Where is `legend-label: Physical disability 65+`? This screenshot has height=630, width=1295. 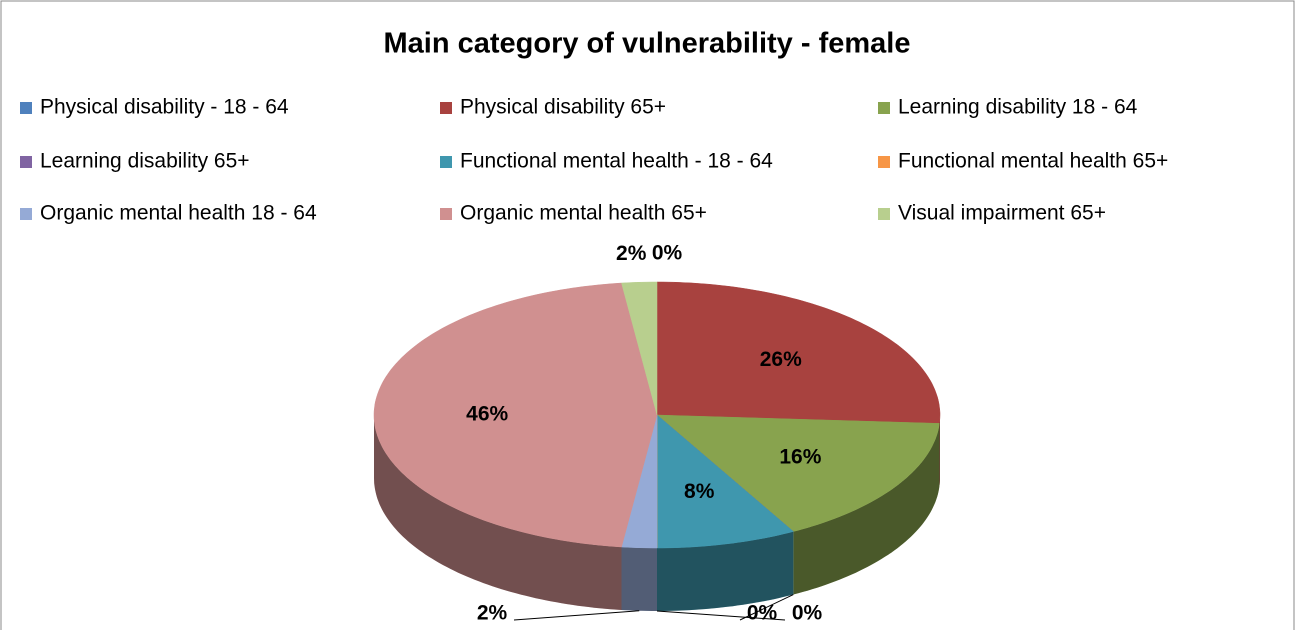
legend-label: Physical disability 65+ is located at coordinates (563, 107).